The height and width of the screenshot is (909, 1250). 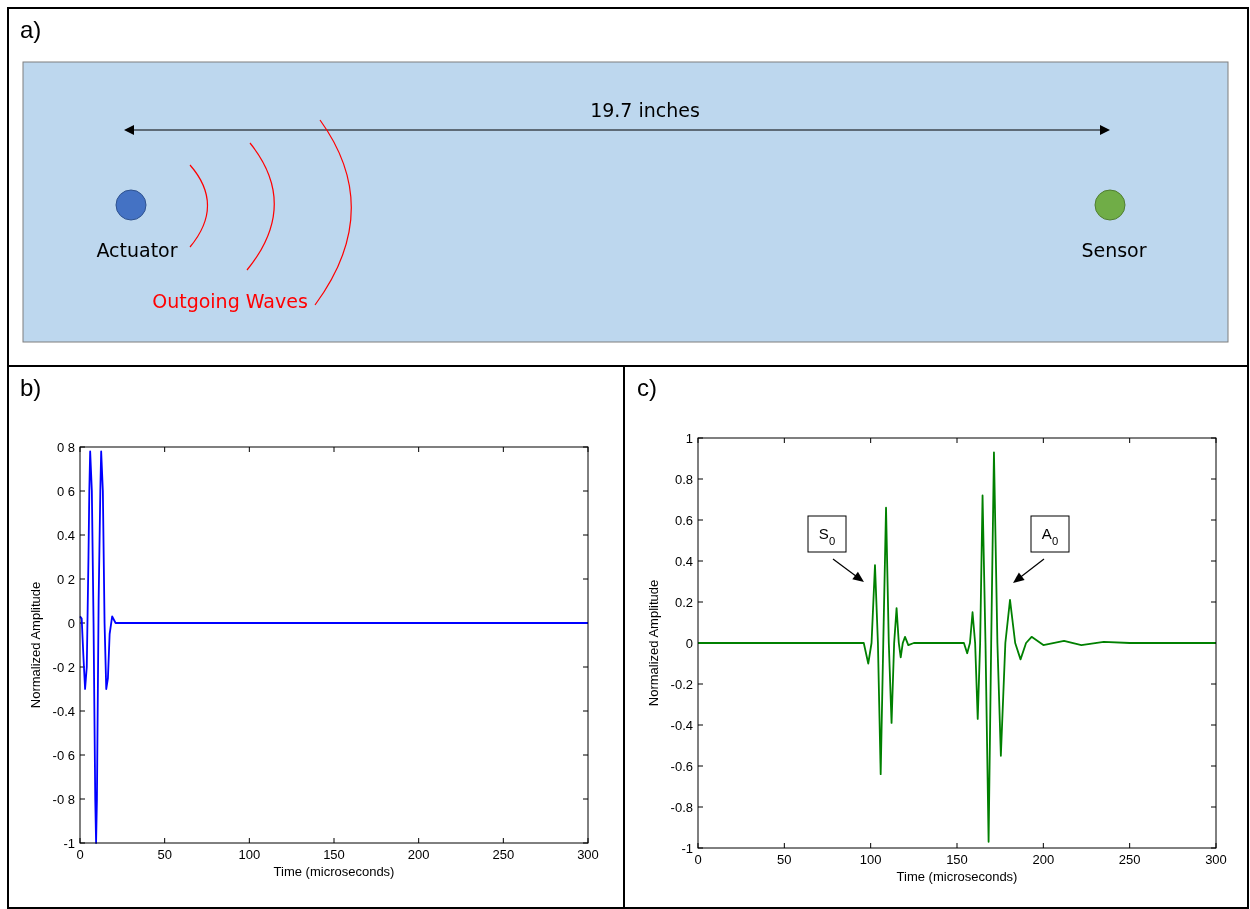 What do you see at coordinates (1050, 536) in the screenshot?
I see `annotation: A$_{0}$` at bounding box center [1050, 536].